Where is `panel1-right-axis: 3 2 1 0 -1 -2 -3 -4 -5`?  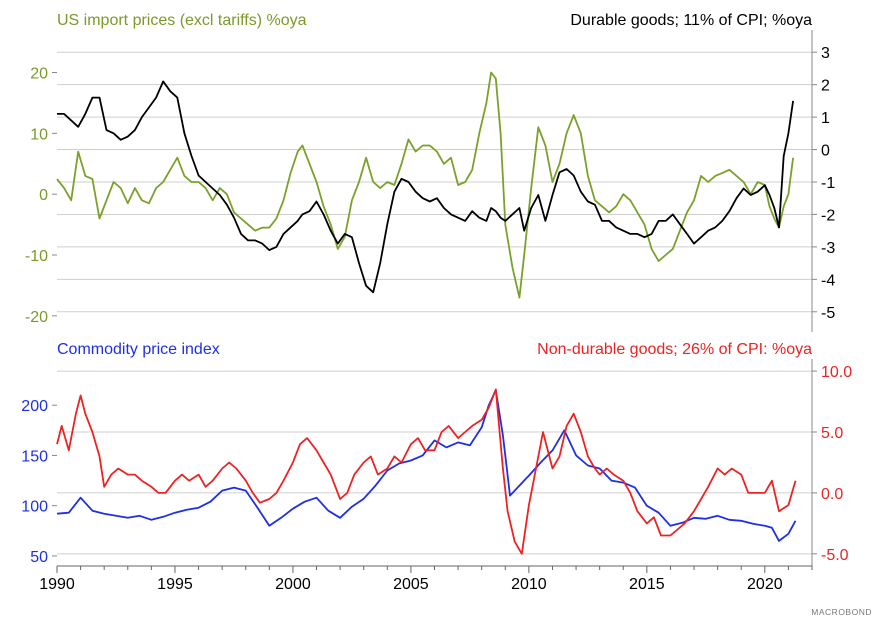 panel1-right-axis: 3 2 1 0 -1 -2 -3 -4 -5 is located at coordinates (823, 181).